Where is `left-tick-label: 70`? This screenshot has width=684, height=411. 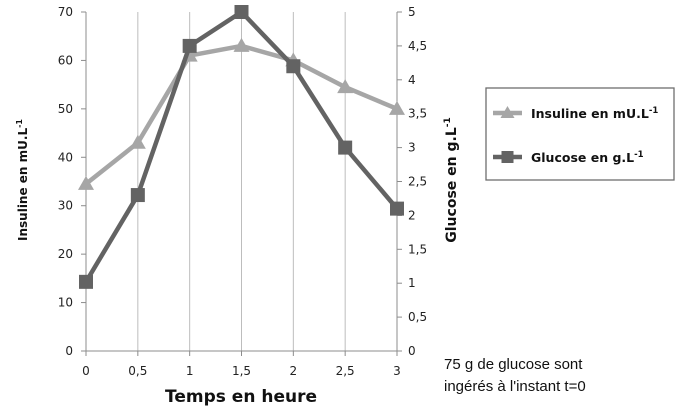 left-tick-label: 70 is located at coordinates (65, 12).